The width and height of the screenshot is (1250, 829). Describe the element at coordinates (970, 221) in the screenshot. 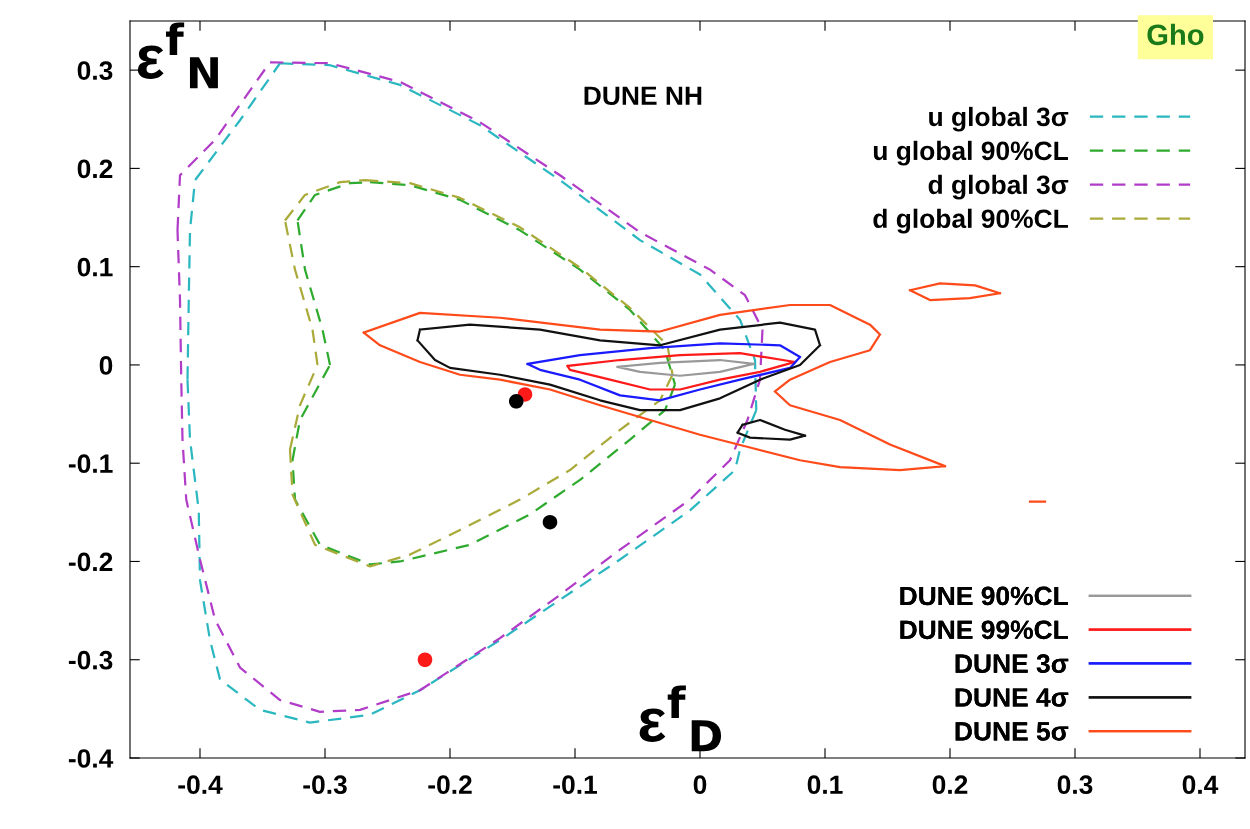

I see `legend-label: d global 90%CL` at that location.